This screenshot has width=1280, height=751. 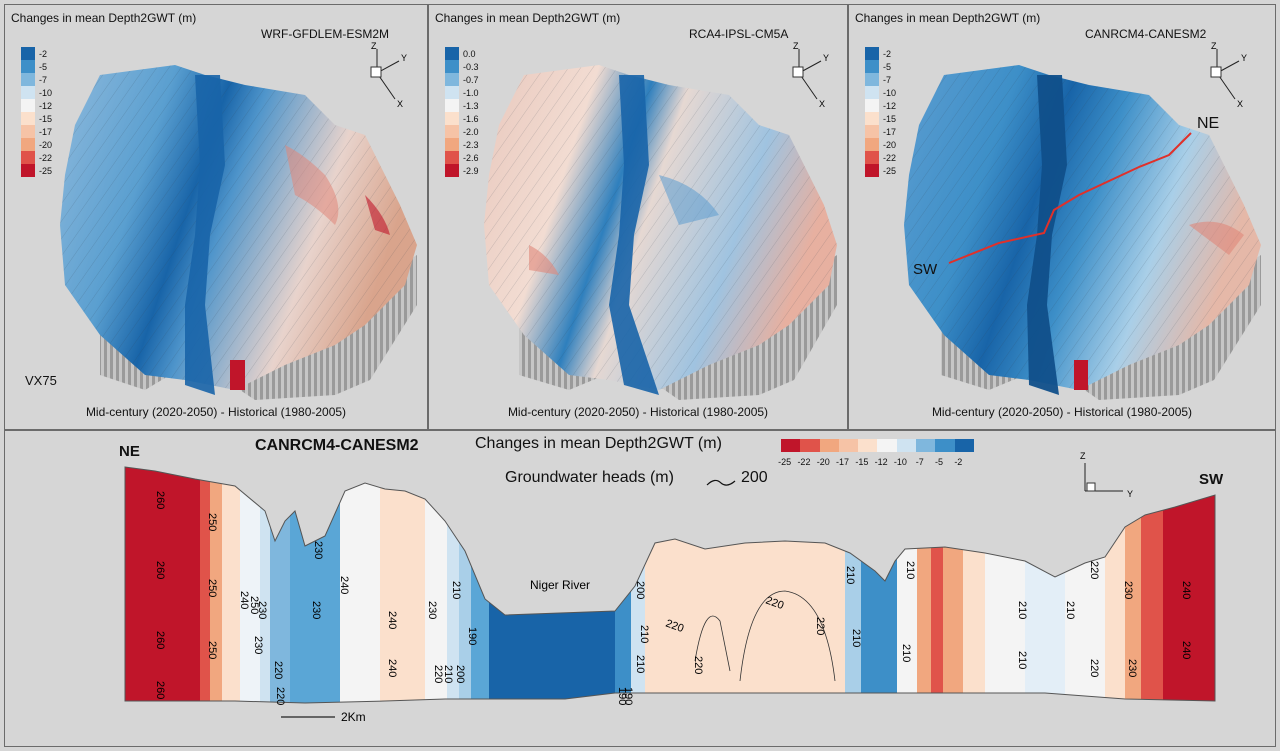 What do you see at coordinates (129, 451) in the screenshot?
I see `section-end-ne: NE` at bounding box center [129, 451].